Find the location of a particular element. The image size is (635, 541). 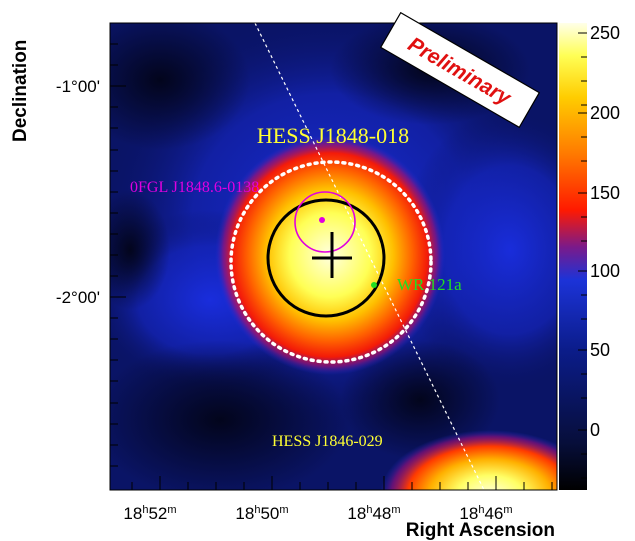

extraction-region-circle is located at coordinates (331, 262).